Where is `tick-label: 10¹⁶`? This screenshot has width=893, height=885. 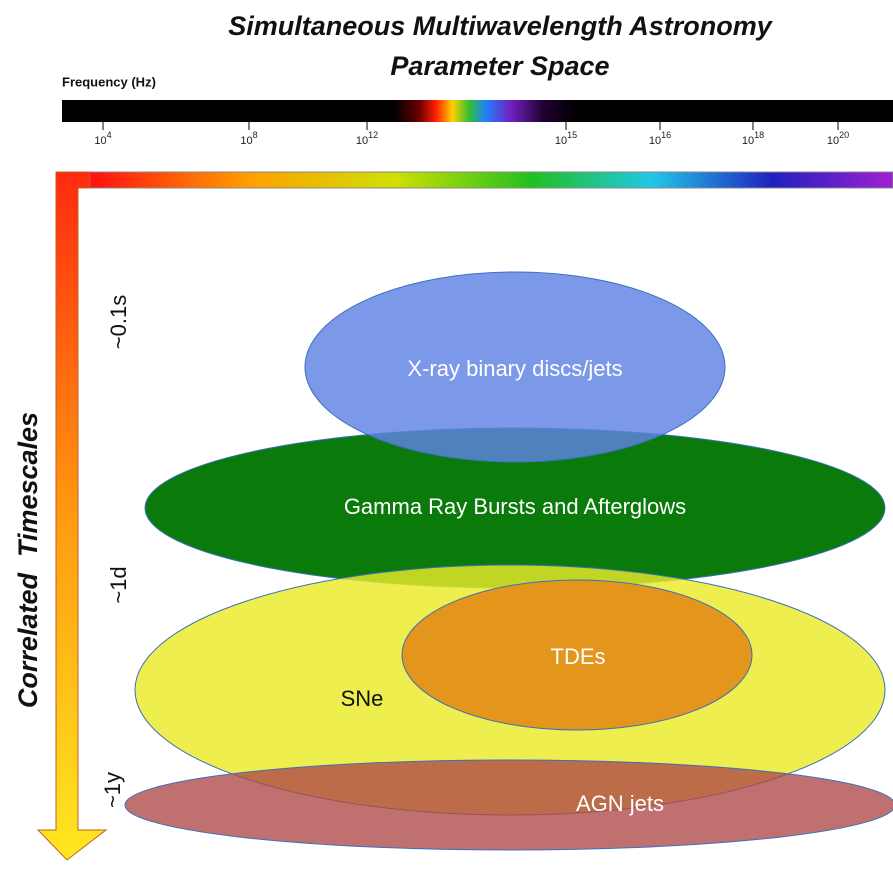 tick-label: 10¹⁶ is located at coordinates (660, 138).